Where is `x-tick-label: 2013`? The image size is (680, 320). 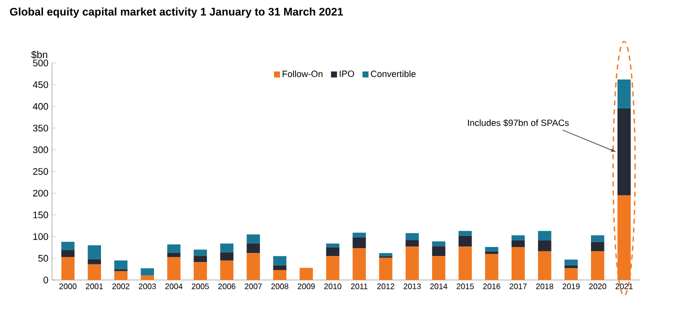 x-tick-label: 2013 is located at coordinates (412, 287).